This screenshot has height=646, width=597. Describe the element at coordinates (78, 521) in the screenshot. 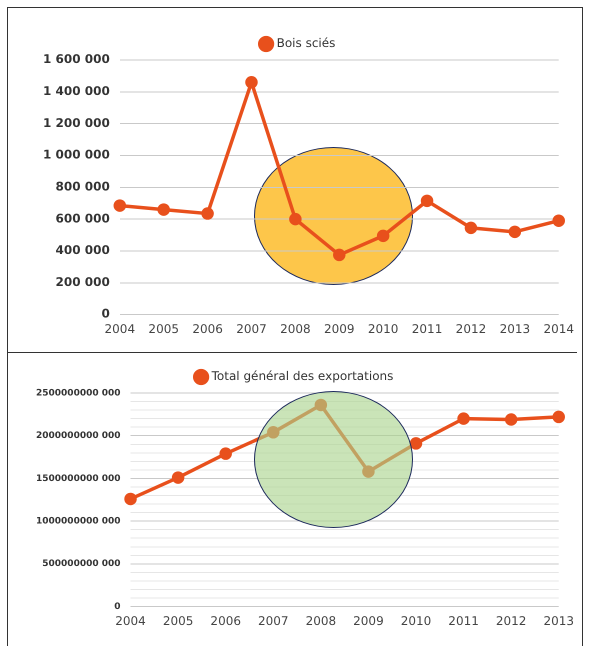

I see `y-tick-label: 1000000000 000` at that location.